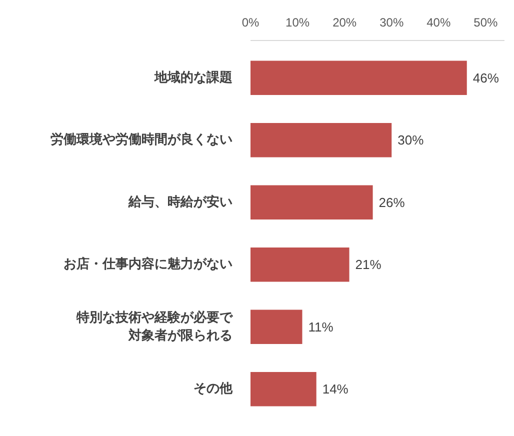 The height and width of the screenshot is (436, 514). What do you see at coordinates (411, 140) in the screenshot?
I see `data-label: 30%` at bounding box center [411, 140].